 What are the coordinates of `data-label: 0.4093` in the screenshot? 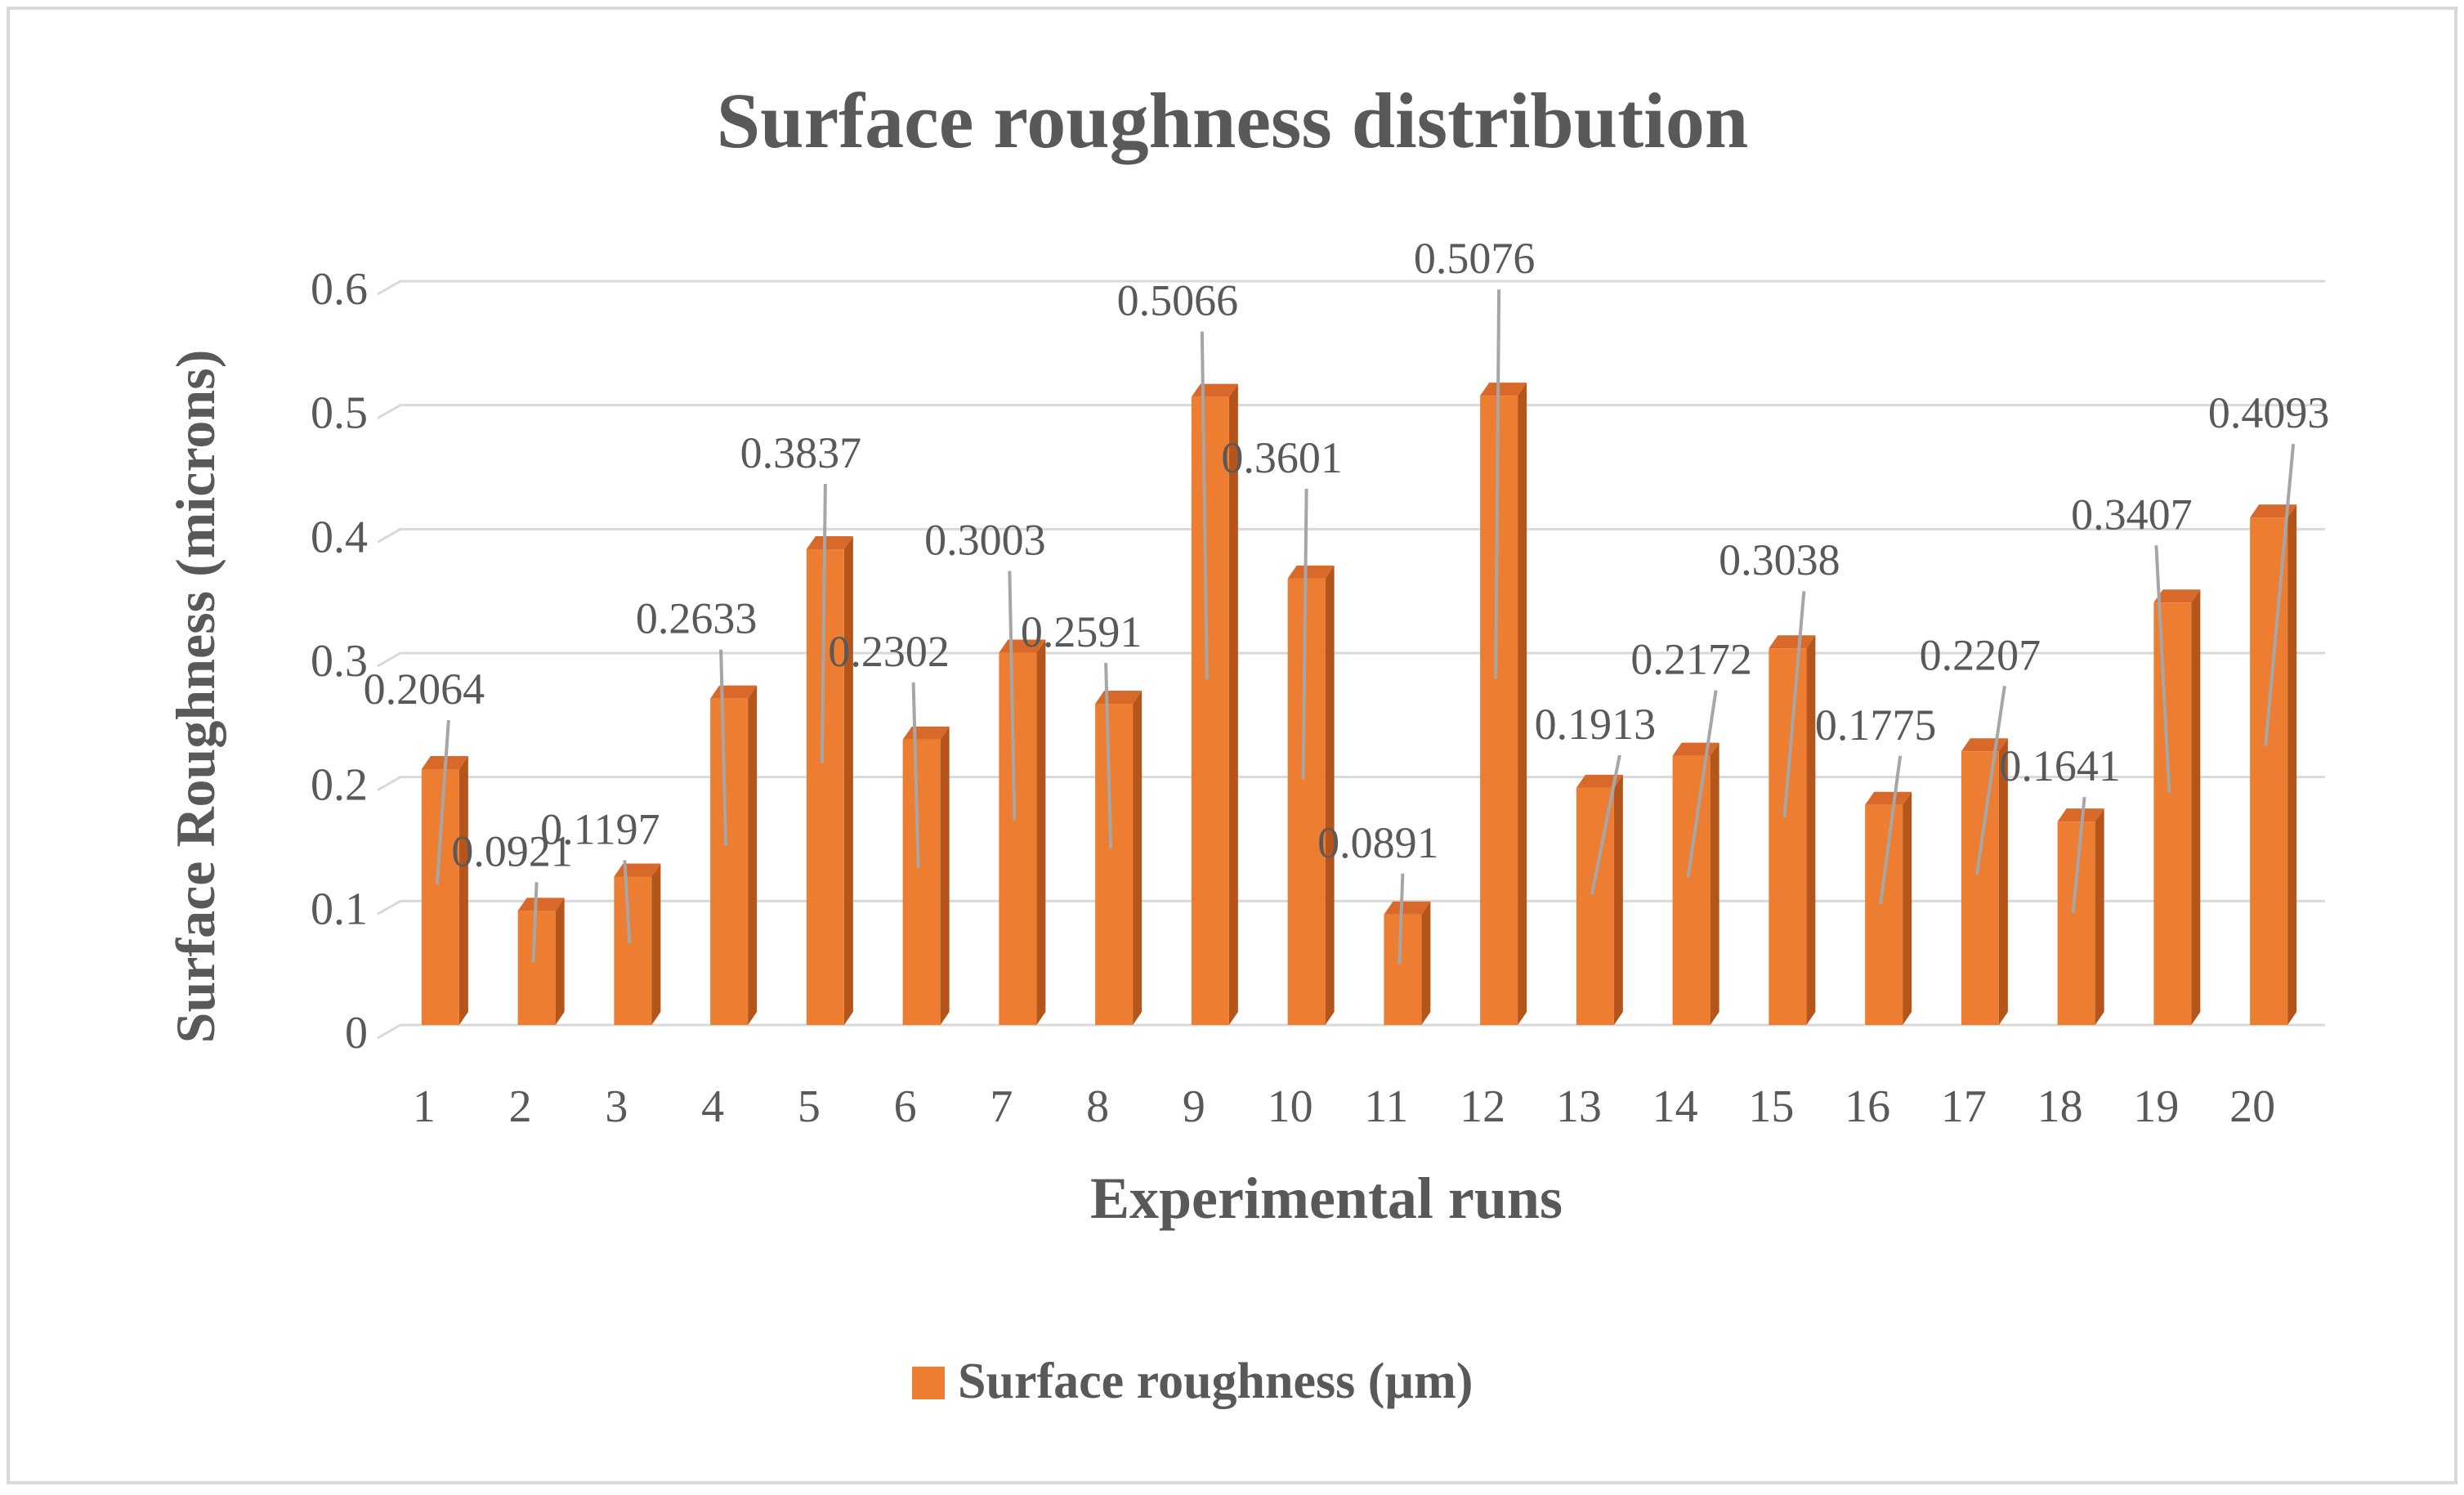 It's located at (2269, 412).